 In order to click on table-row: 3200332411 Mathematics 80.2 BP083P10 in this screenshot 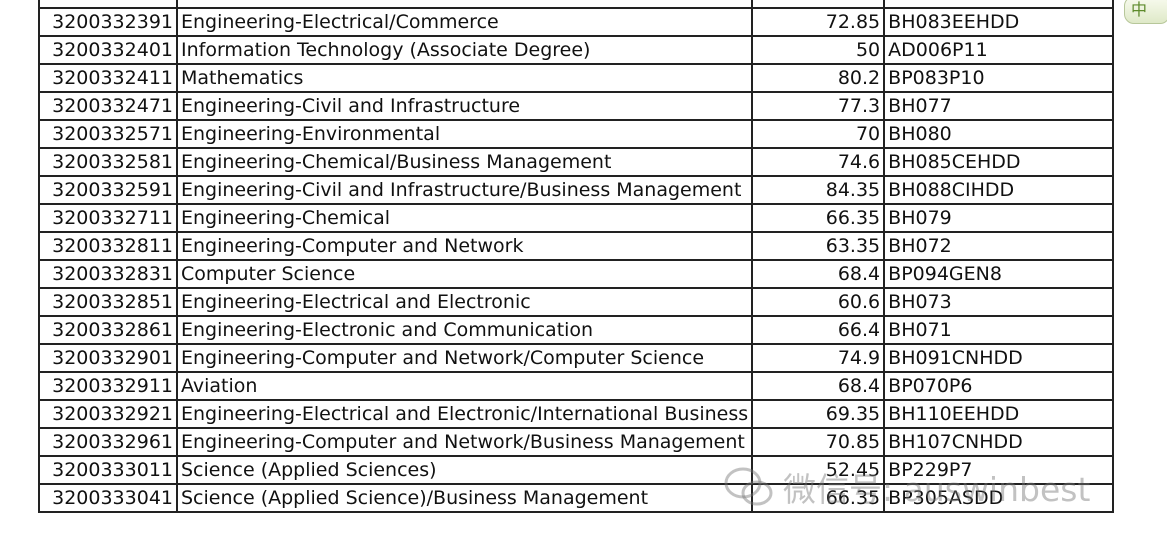, I will do `click(576, 78)`.